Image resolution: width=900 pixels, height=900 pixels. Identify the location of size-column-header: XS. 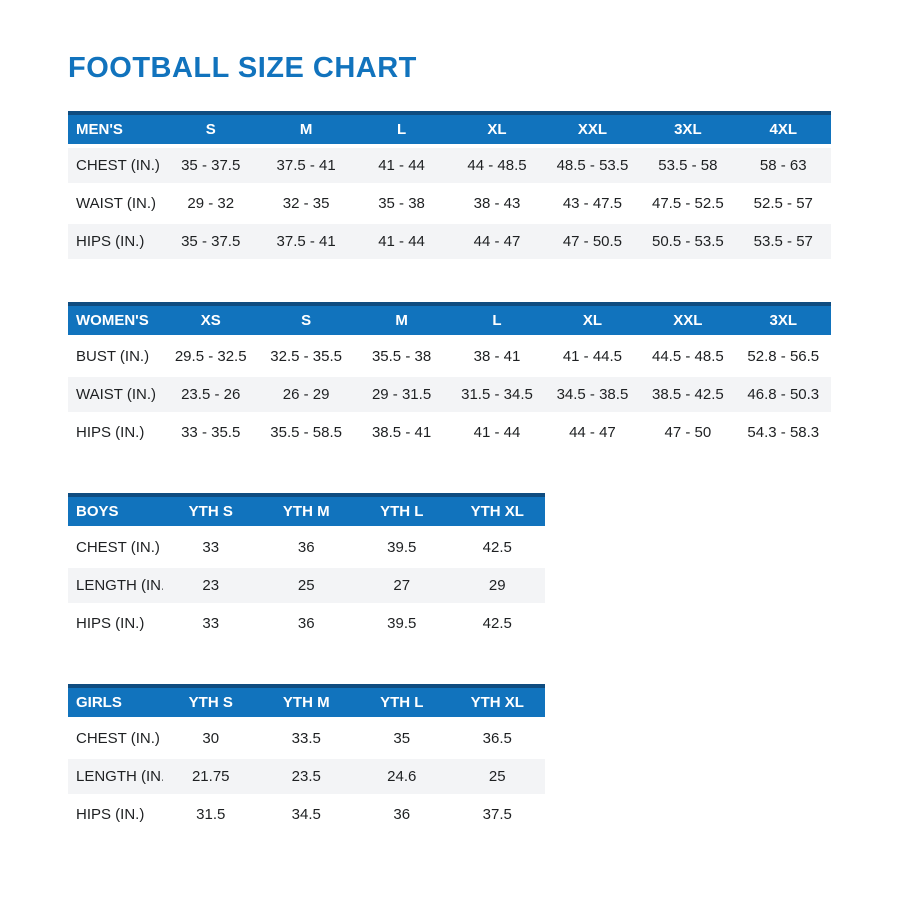
(210, 320).